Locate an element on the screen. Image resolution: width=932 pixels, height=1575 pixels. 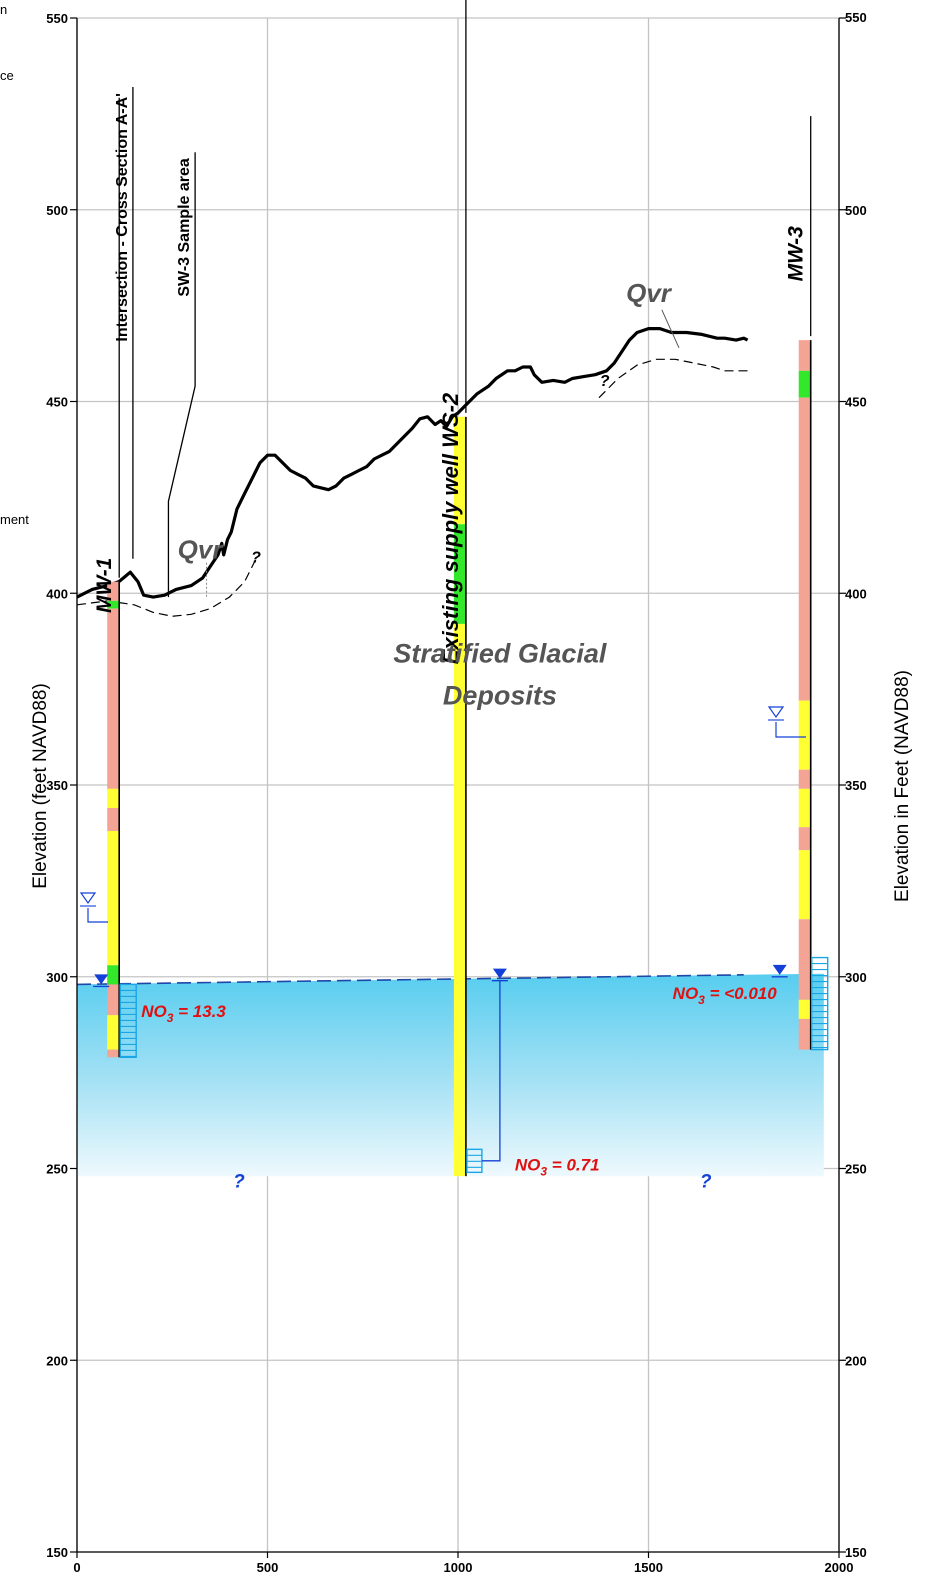
y-tick-label-right: 350 is located at coordinates (856, 785).